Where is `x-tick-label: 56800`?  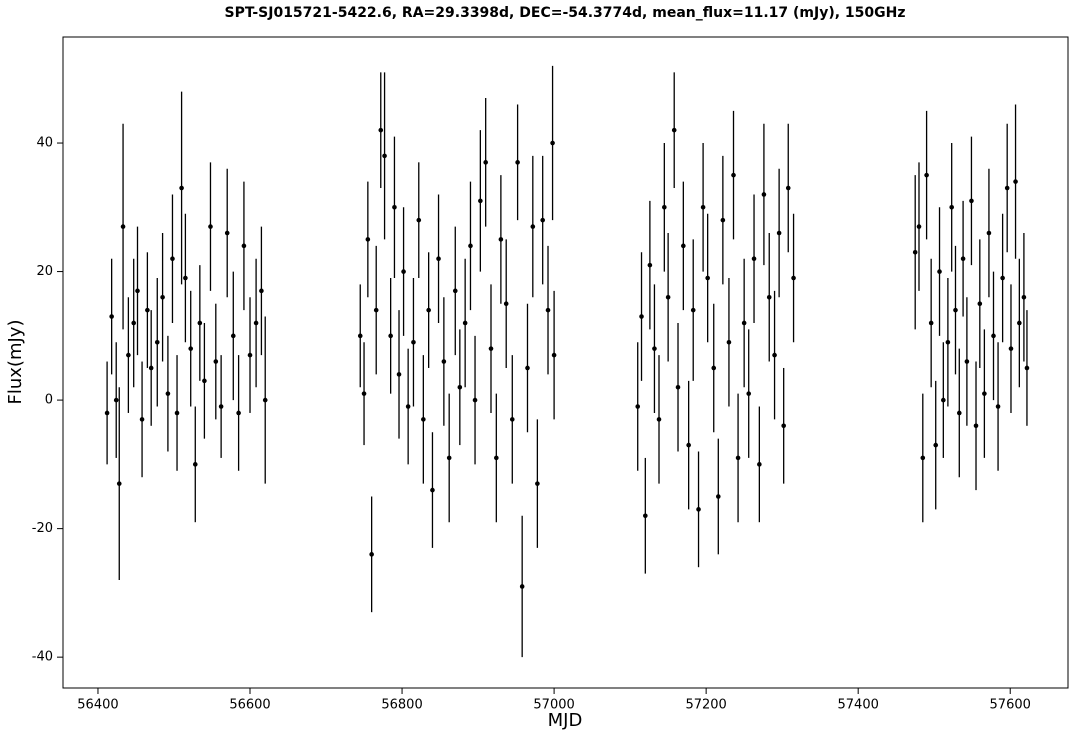
x-tick-label: 56800 is located at coordinates (401, 705).